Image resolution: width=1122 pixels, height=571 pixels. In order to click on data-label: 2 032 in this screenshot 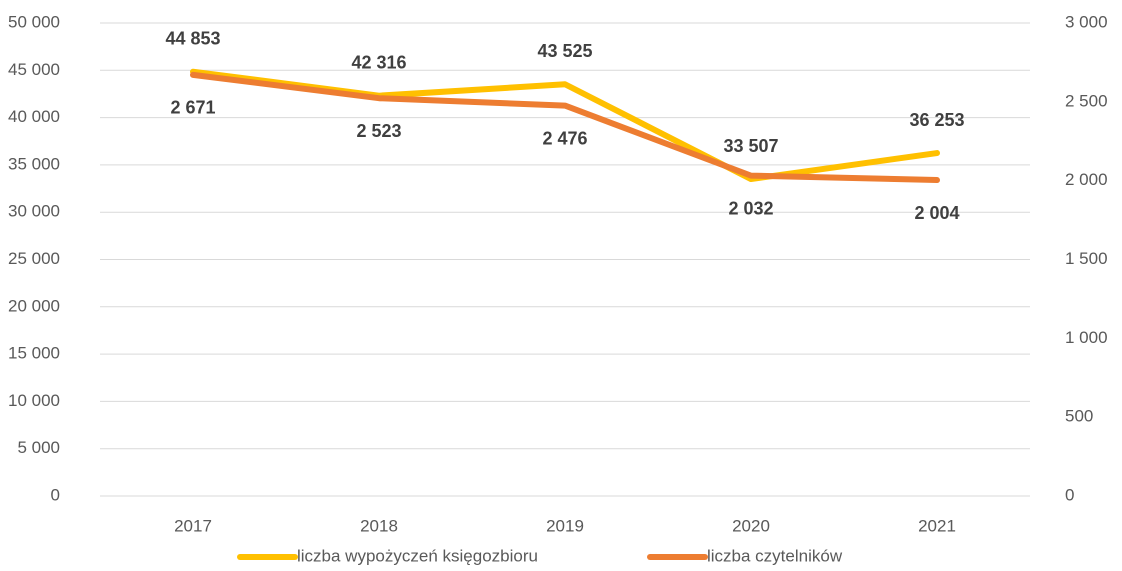, I will do `click(750, 208)`.